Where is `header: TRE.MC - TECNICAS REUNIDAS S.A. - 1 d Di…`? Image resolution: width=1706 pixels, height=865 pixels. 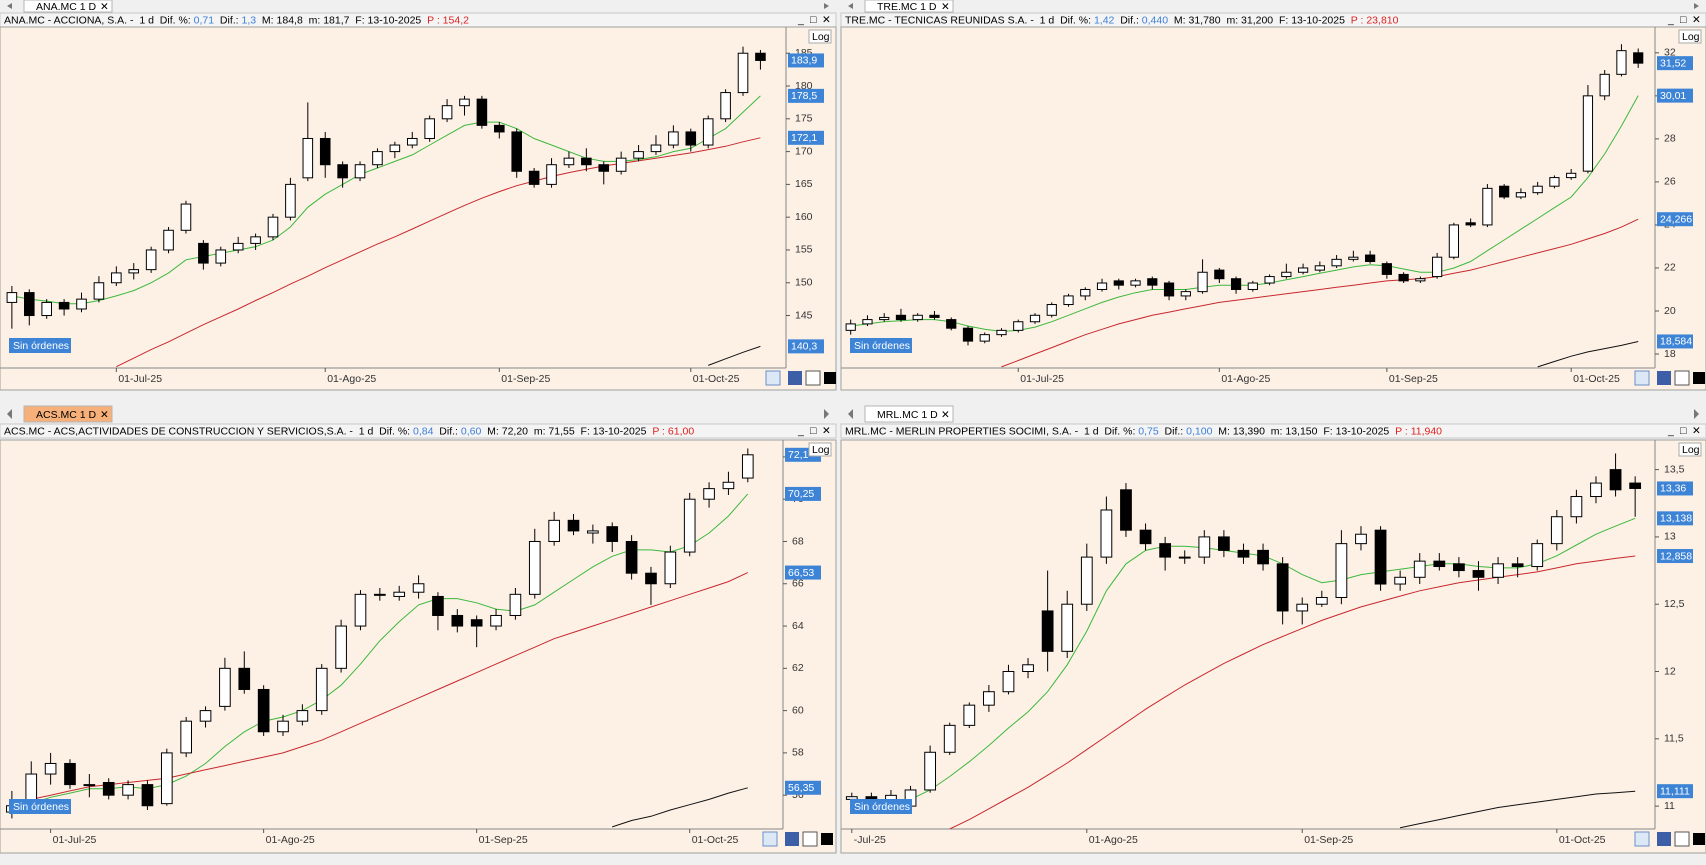
header: TRE.MC - TECNICAS REUNIDAS S.A. - 1 d Di… is located at coordinates (1122, 20).